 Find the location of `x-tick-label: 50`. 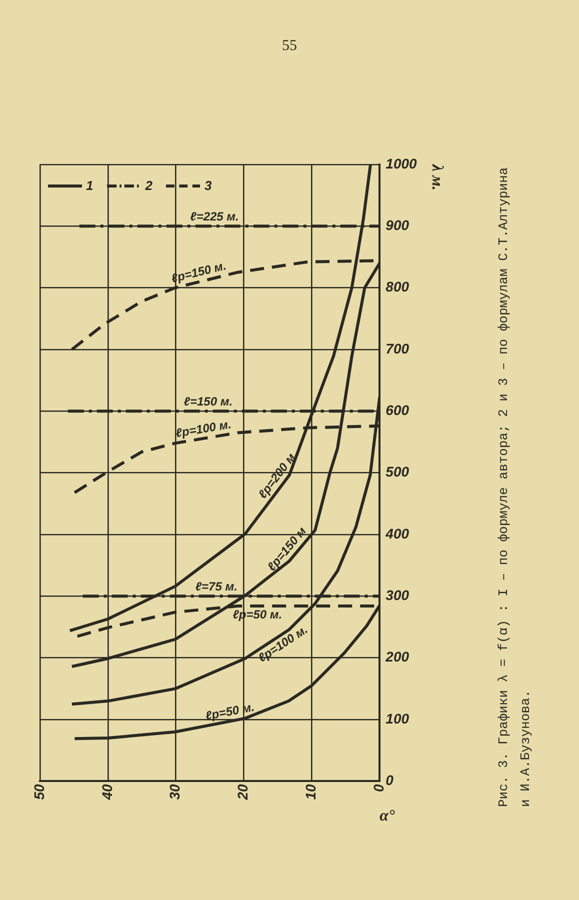

x-tick-label: 50 is located at coordinates (38, 792).